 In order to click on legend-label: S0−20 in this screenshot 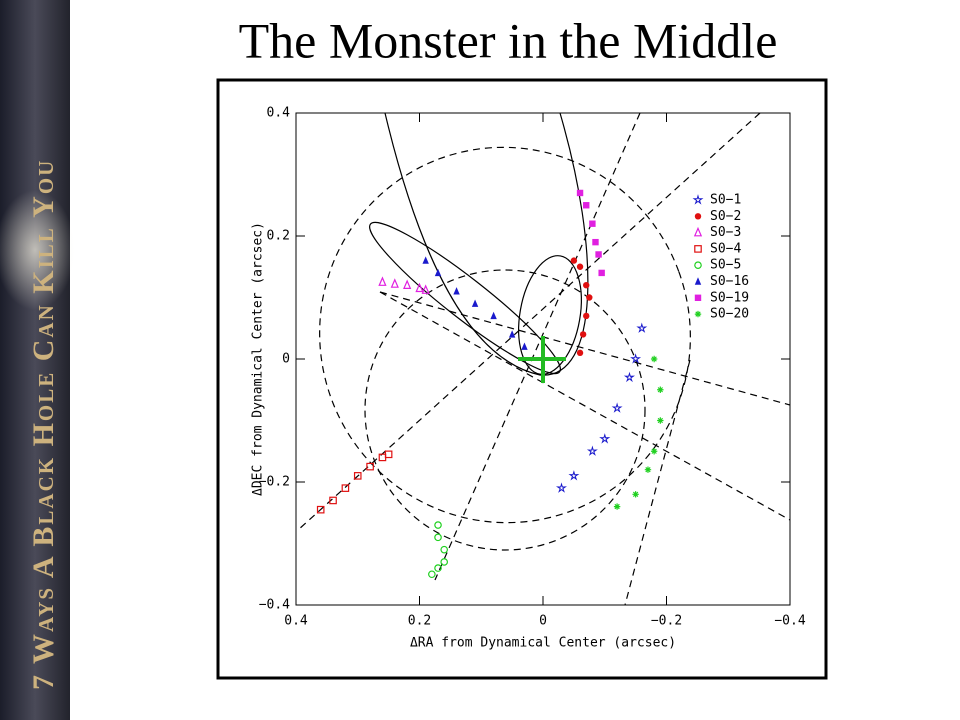, I will do `click(729, 314)`.